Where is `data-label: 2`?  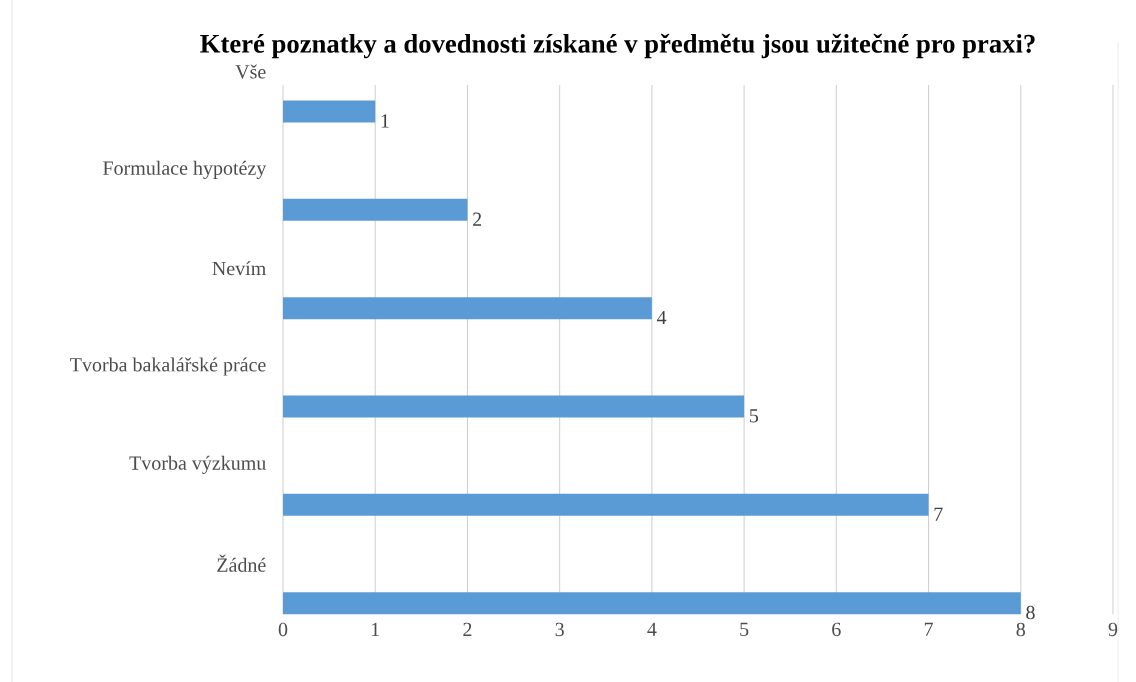 data-label: 2 is located at coordinates (477, 219).